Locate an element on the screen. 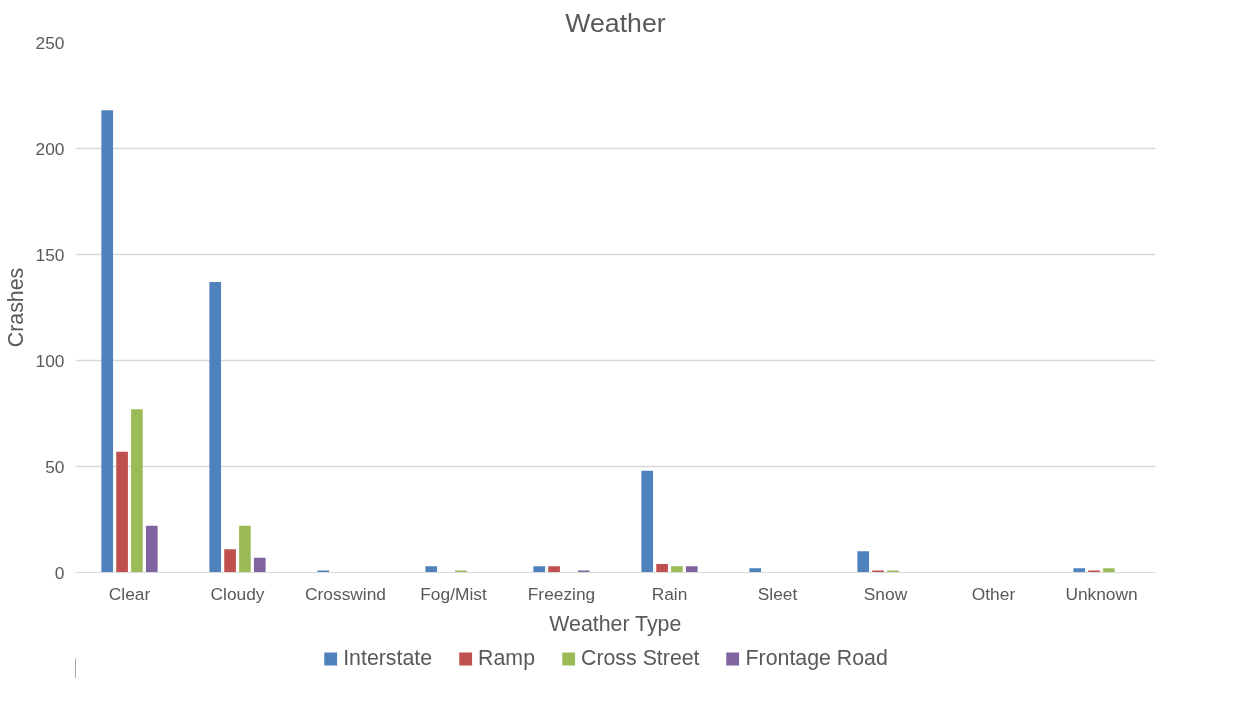 This screenshot has height=724, width=1253. legend-label: Ramp is located at coordinates (507, 658).